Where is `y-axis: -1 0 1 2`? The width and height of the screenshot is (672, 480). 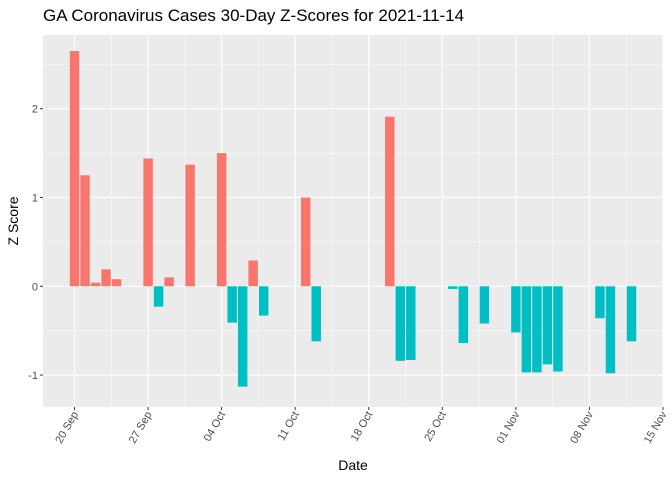
y-axis: -1 0 1 2 is located at coordinates (35, 243).